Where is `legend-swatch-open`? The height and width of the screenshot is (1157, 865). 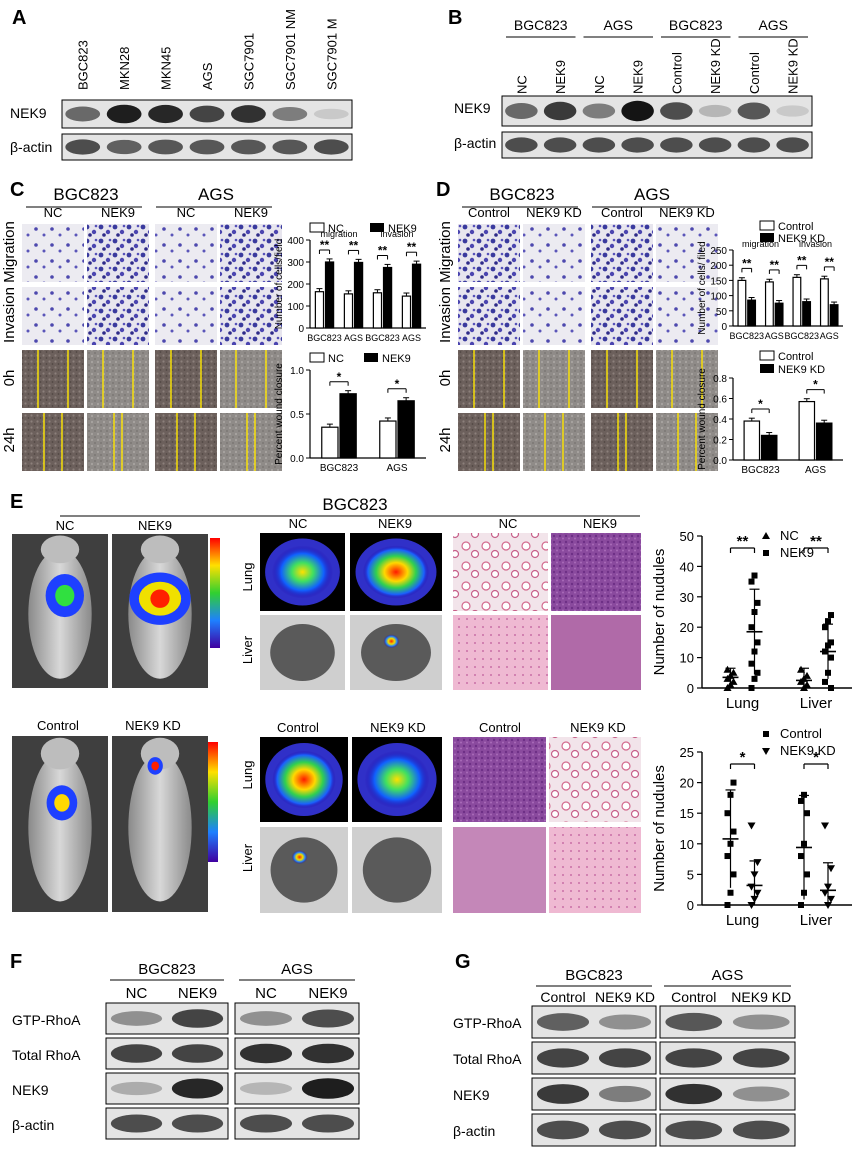
legend-swatch-open is located at coordinates (767, 225).